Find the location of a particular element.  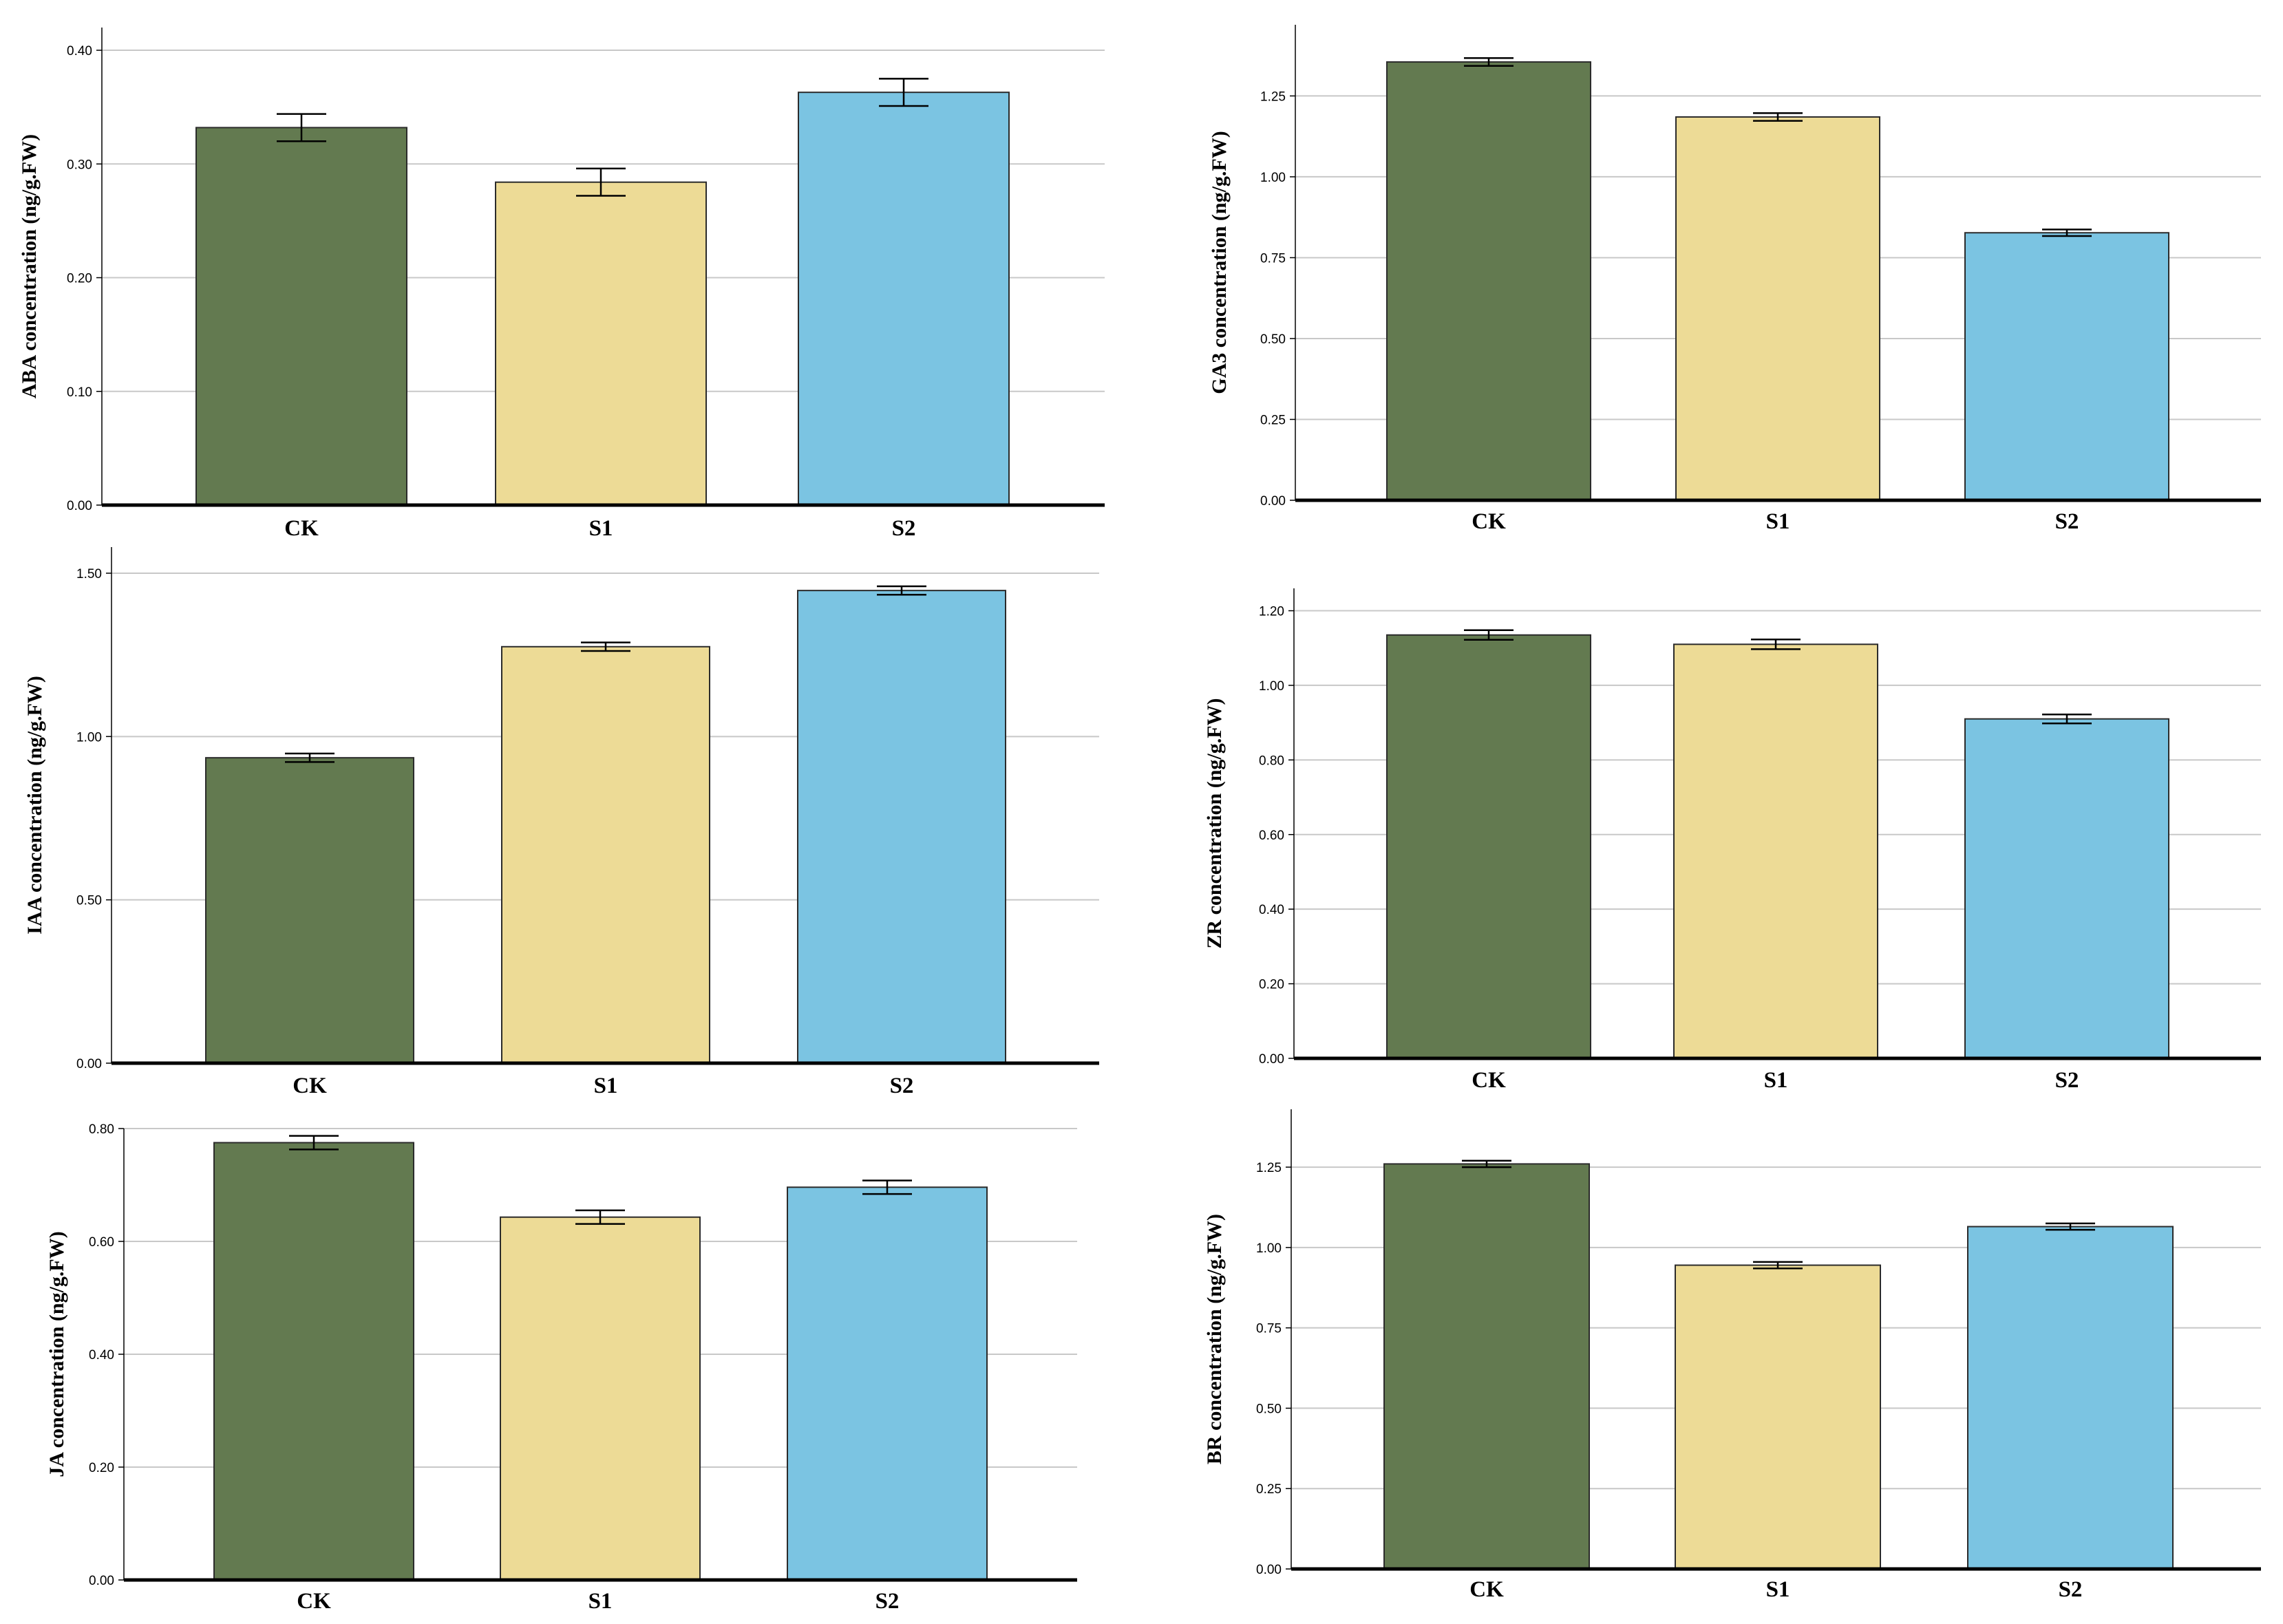

aba-y-tick-label: 0.30 is located at coordinates (79, 165).